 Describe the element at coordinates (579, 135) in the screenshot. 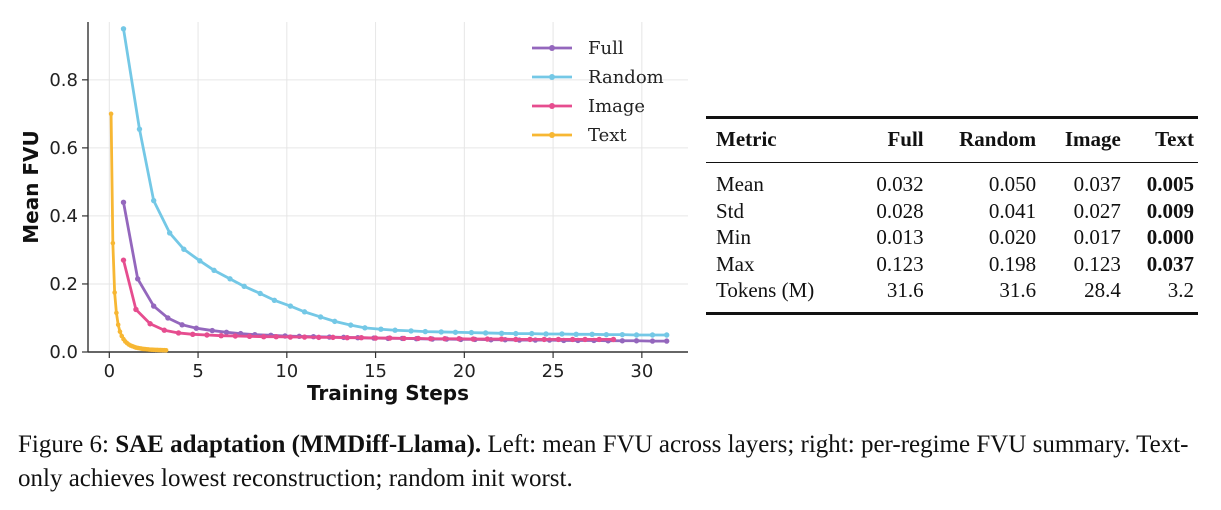

I see `legend-item-text: Text` at that location.